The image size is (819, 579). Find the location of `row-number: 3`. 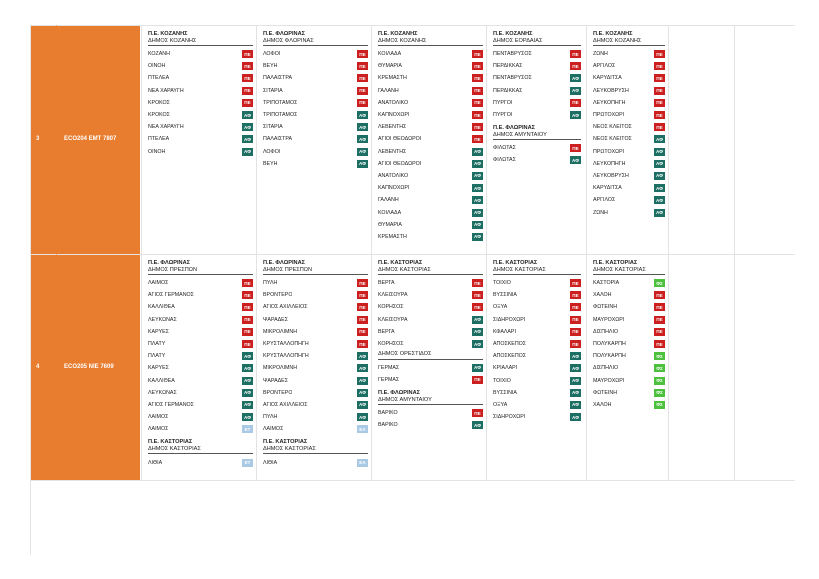

row-number: 3 is located at coordinates (38, 139).